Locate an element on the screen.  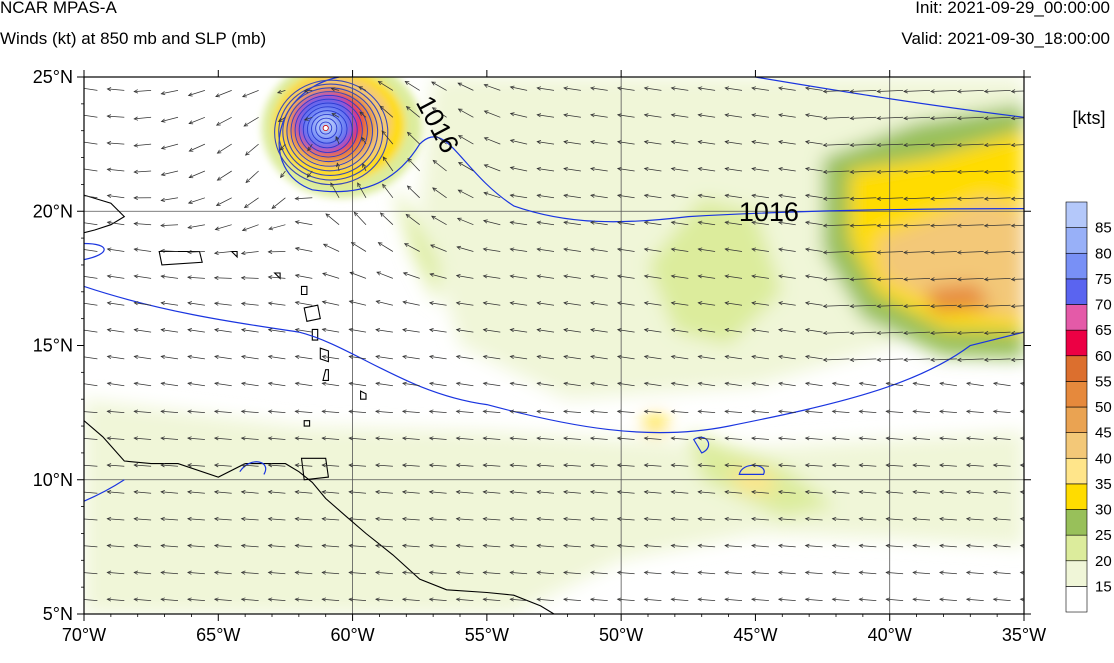
isobar-hurricane-ring is located at coordinates (327, 128).